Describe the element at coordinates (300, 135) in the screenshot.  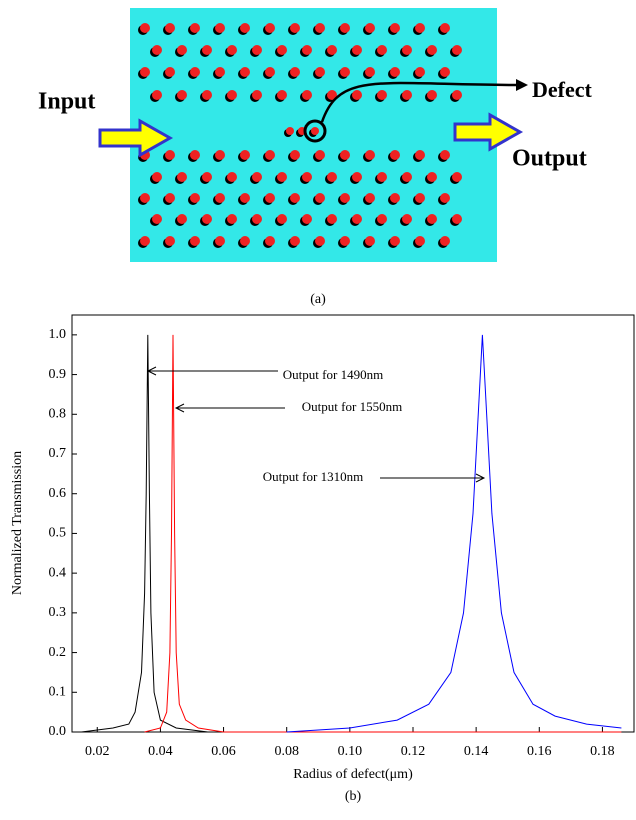
I see `dot-lattice` at that location.